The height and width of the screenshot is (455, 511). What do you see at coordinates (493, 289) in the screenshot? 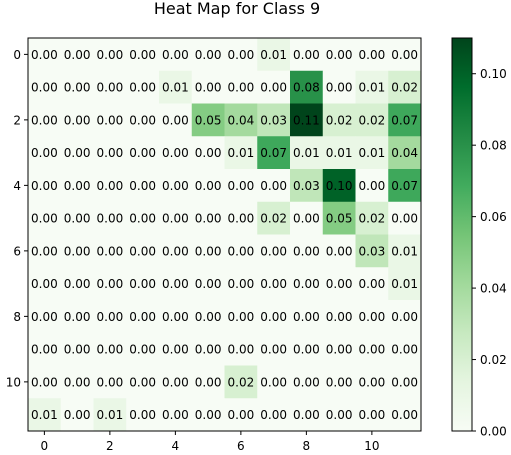
I see `colorbar-tick-label: 0.04` at bounding box center [493, 289].